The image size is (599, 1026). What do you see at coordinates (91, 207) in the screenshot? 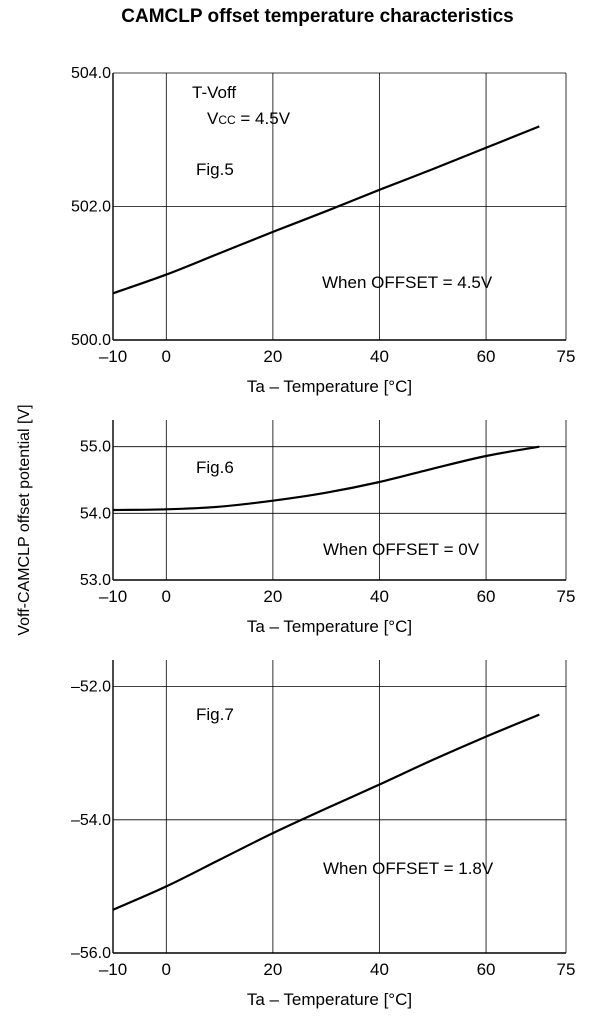
I see `chart-1-y-tick-label: 502.0` at bounding box center [91, 207].